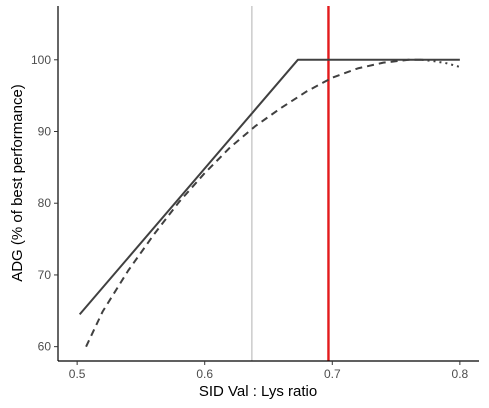  What do you see at coordinates (45, 132) in the screenshot?
I see `y-tick-label: 90` at bounding box center [45, 132].